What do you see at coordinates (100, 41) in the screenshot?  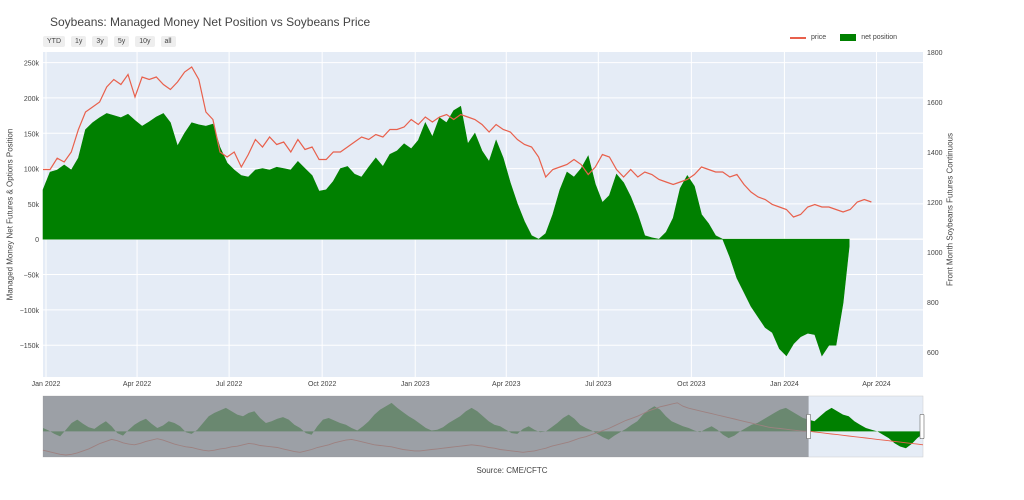 I see `range-button-3y: 3y` at bounding box center [100, 41].